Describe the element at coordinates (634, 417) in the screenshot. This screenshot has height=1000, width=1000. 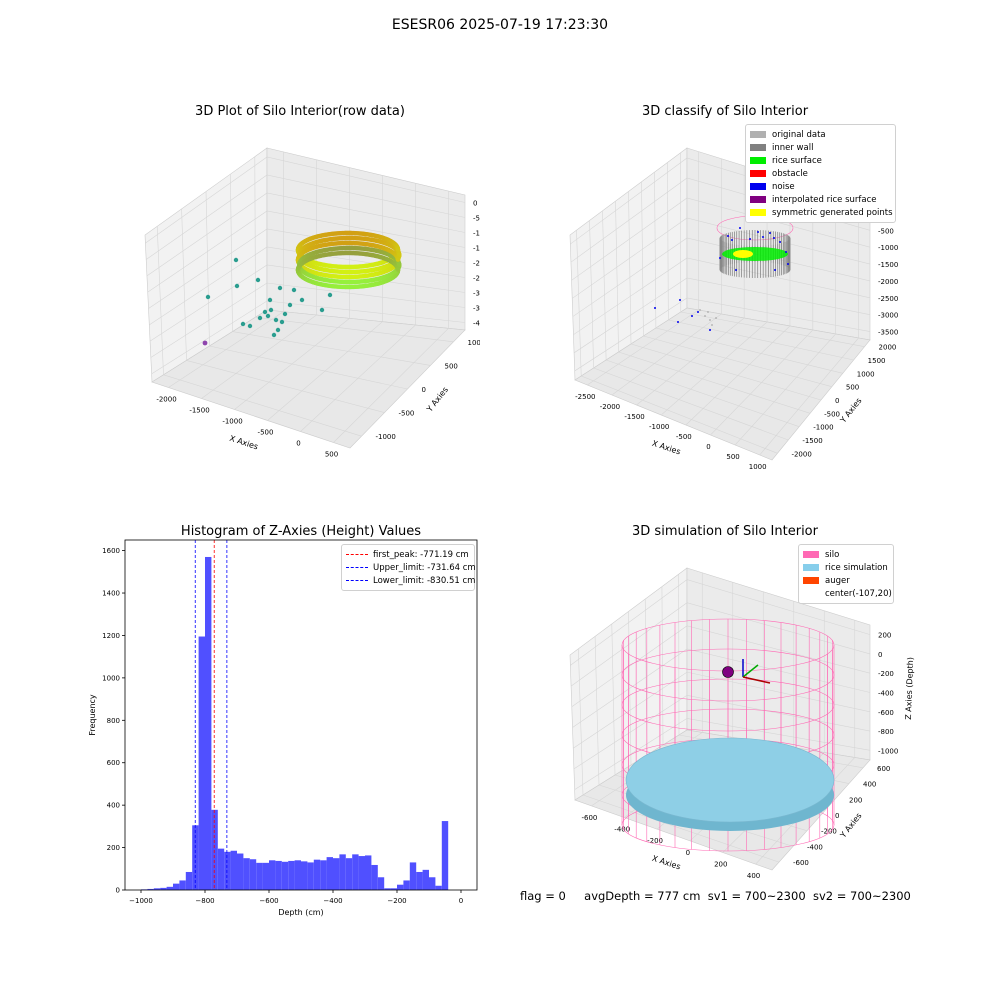
I see `x-tick-label: -1500` at that location.